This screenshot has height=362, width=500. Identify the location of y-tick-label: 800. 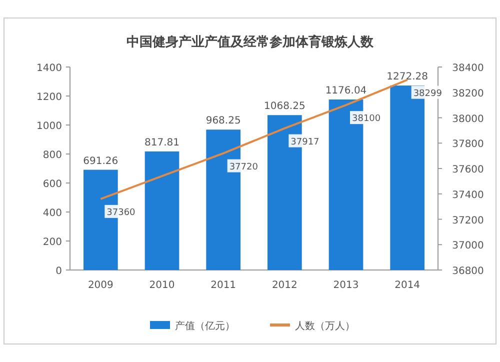
(52, 155).